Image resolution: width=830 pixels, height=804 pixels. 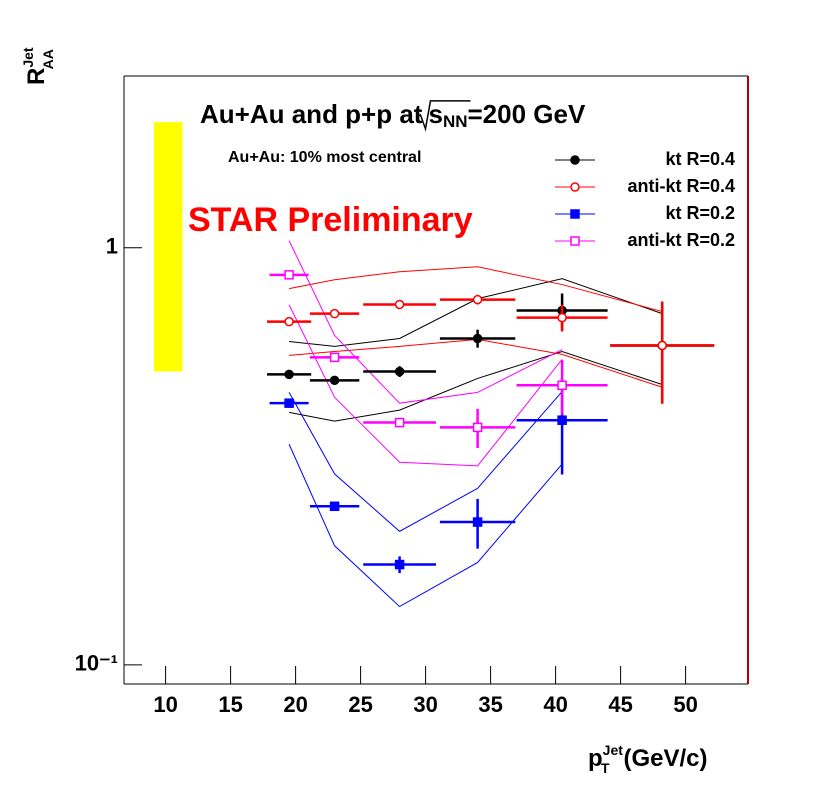 What do you see at coordinates (38, 66) in the screenshot?
I see `y-axis-label: RJet AA` at bounding box center [38, 66].